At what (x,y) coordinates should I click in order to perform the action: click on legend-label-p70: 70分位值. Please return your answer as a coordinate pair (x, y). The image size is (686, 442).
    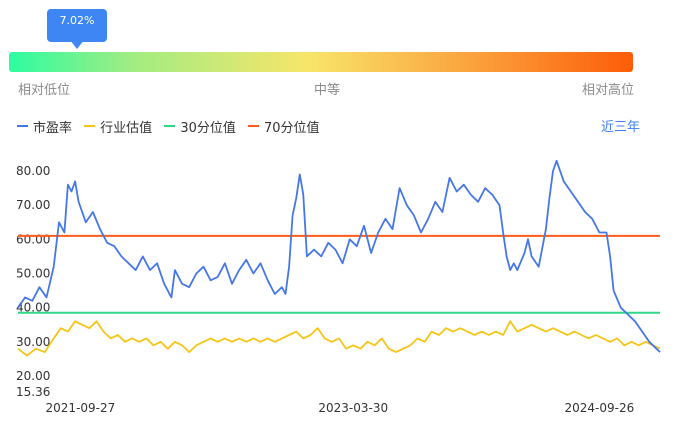
    Looking at the image, I should click on (292, 128).